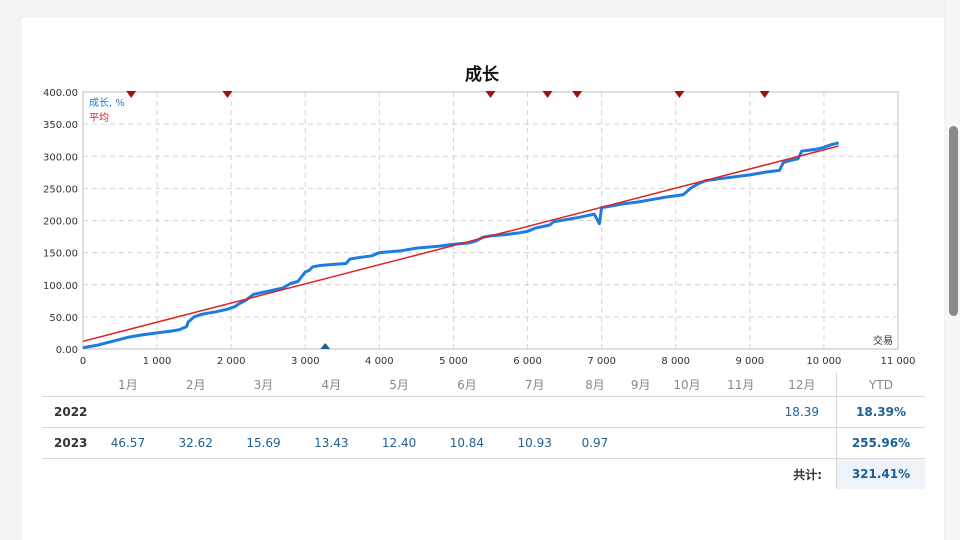  What do you see at coordinates (60, 286) in the screenshot?
I see `y-tick-label: 100.00` at bounding box center [60, 286].